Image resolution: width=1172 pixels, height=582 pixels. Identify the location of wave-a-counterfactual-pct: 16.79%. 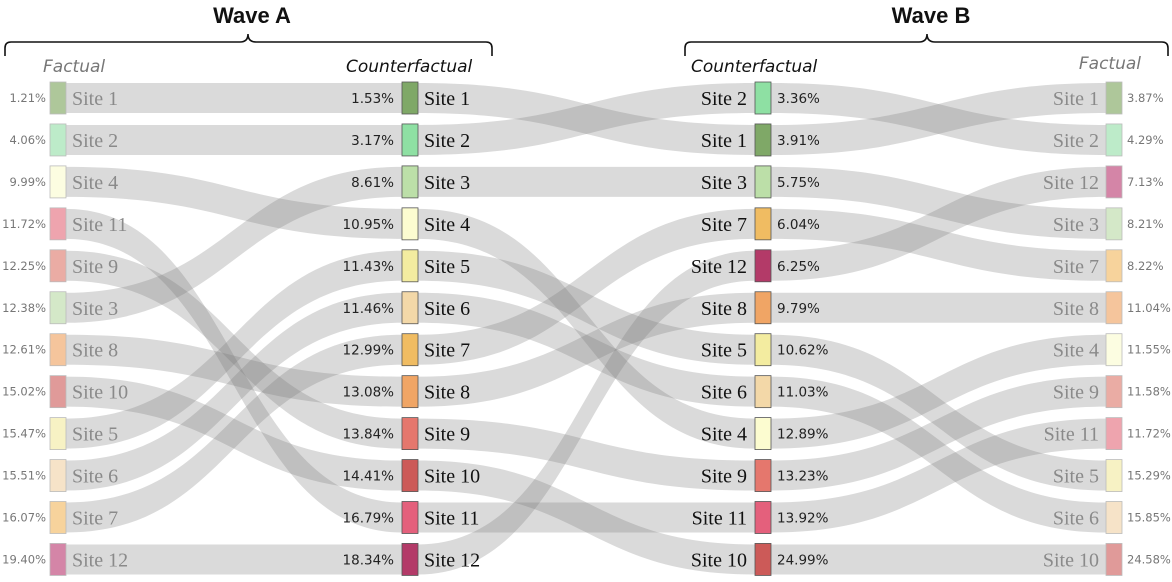
(369, 519).